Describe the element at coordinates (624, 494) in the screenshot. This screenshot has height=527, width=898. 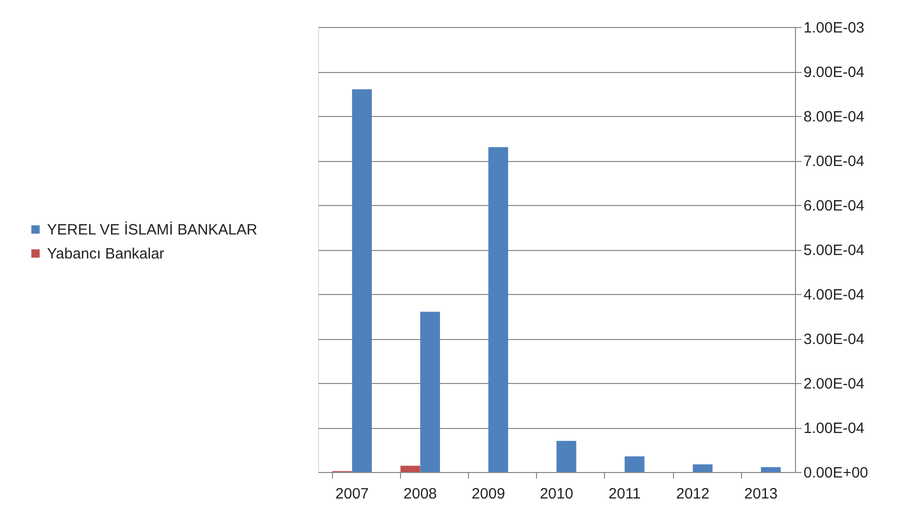
I see `x-tick-label: 2011` at that location.